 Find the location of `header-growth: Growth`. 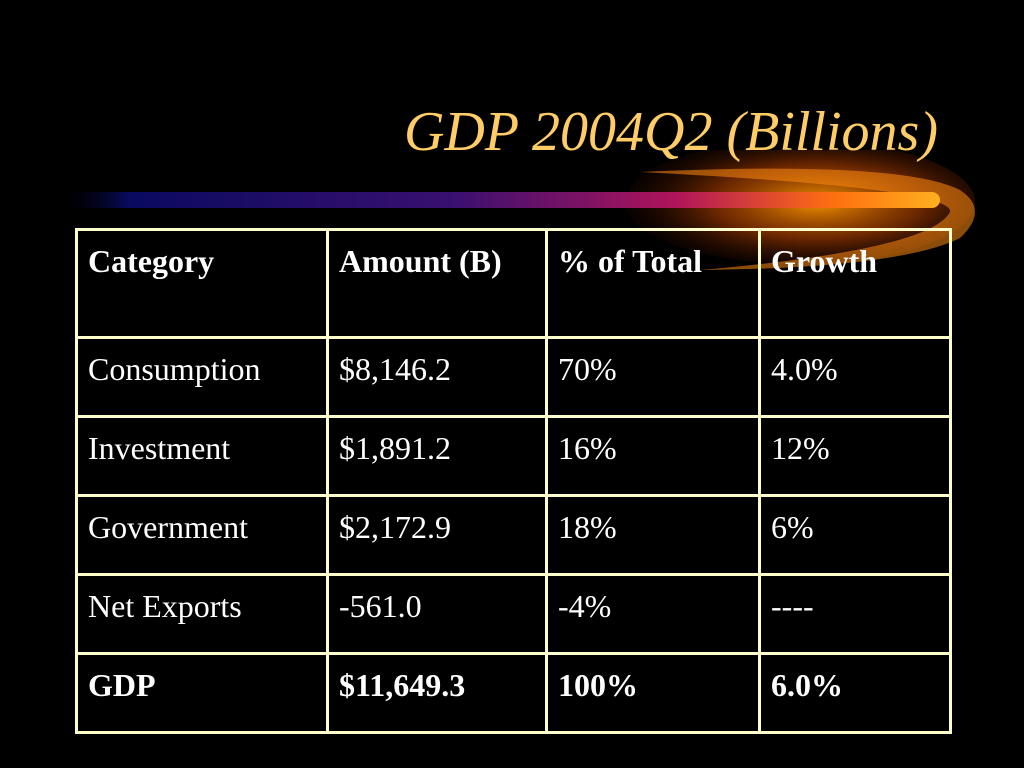

header-growth: Growth is located at coordinates (855, 283).